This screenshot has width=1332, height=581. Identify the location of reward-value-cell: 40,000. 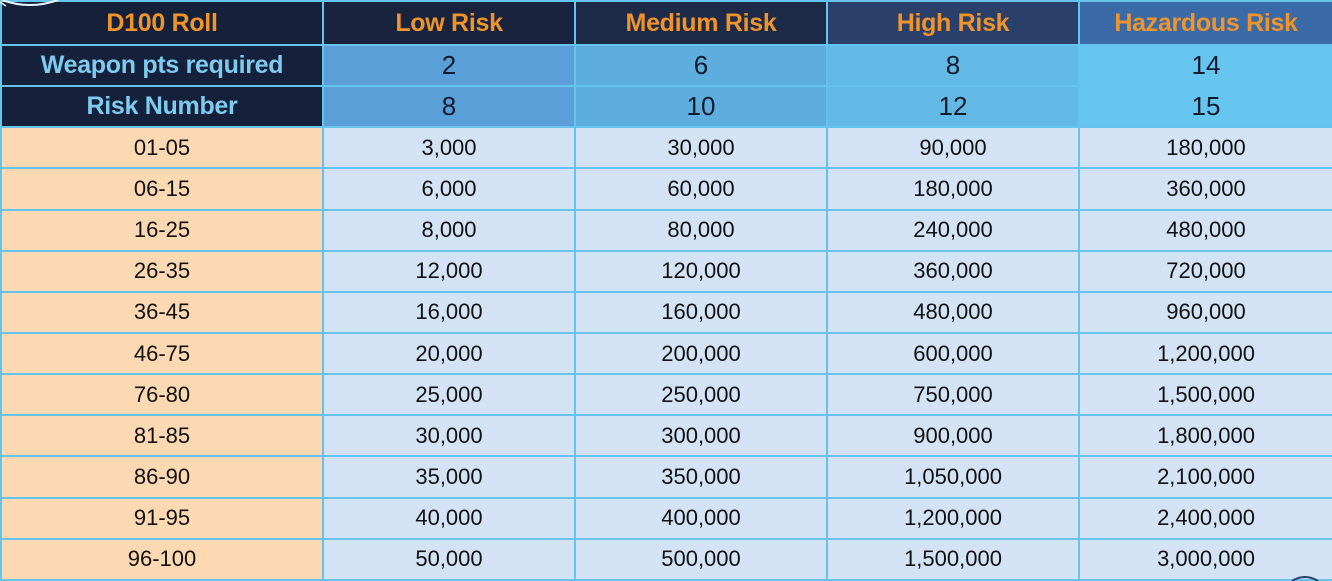
(449, 518).